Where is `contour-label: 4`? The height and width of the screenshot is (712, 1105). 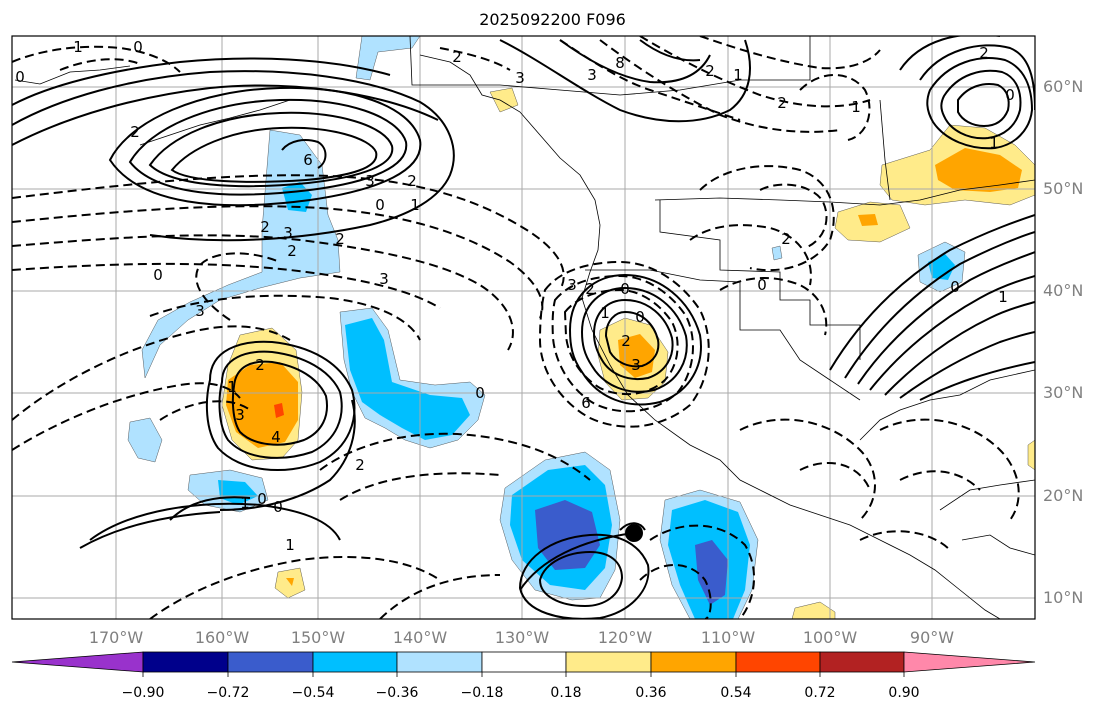 contour-label: 4 is located at coordinates (276, 437).